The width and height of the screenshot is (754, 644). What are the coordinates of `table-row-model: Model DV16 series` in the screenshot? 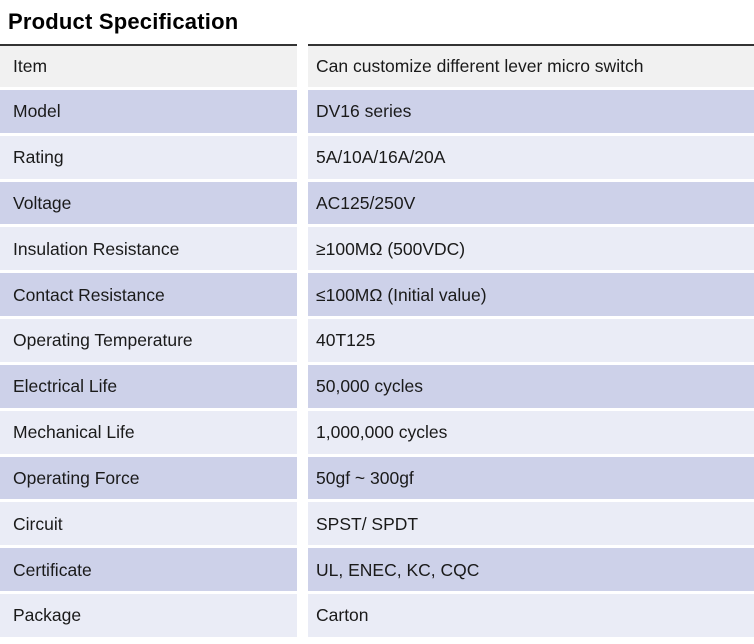 It's located at (377, 111).